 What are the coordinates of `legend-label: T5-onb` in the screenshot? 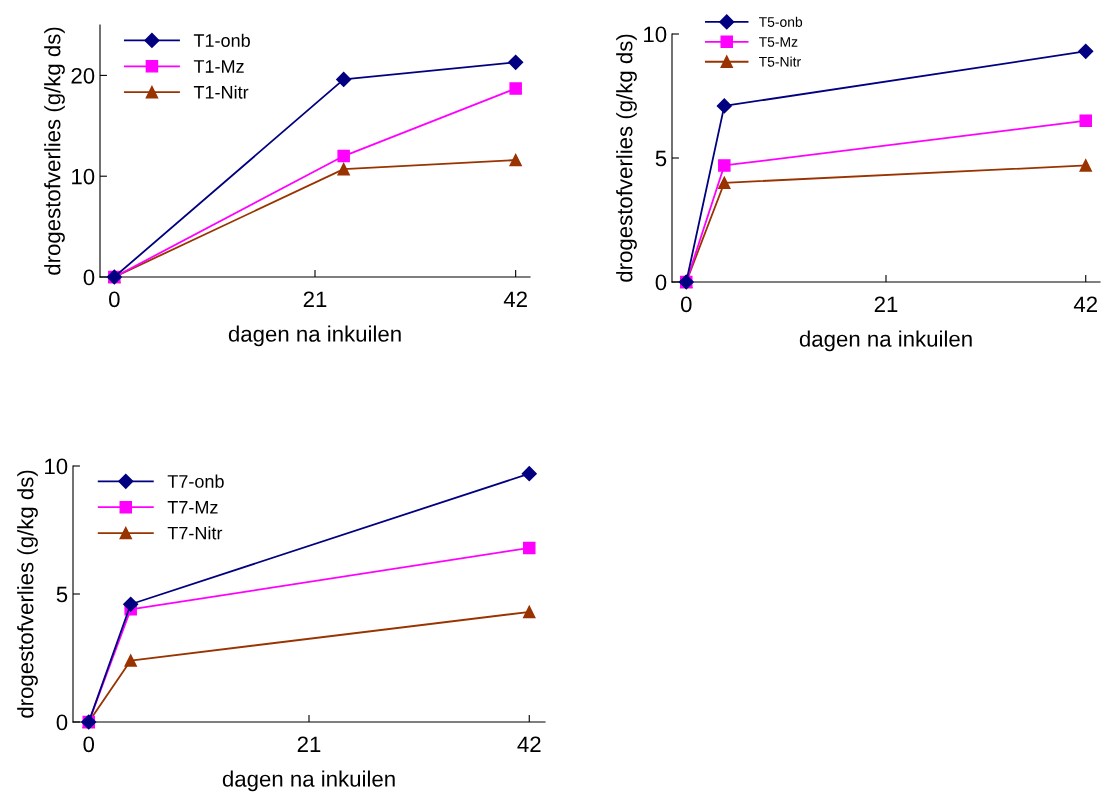 It's located at (780, 21).